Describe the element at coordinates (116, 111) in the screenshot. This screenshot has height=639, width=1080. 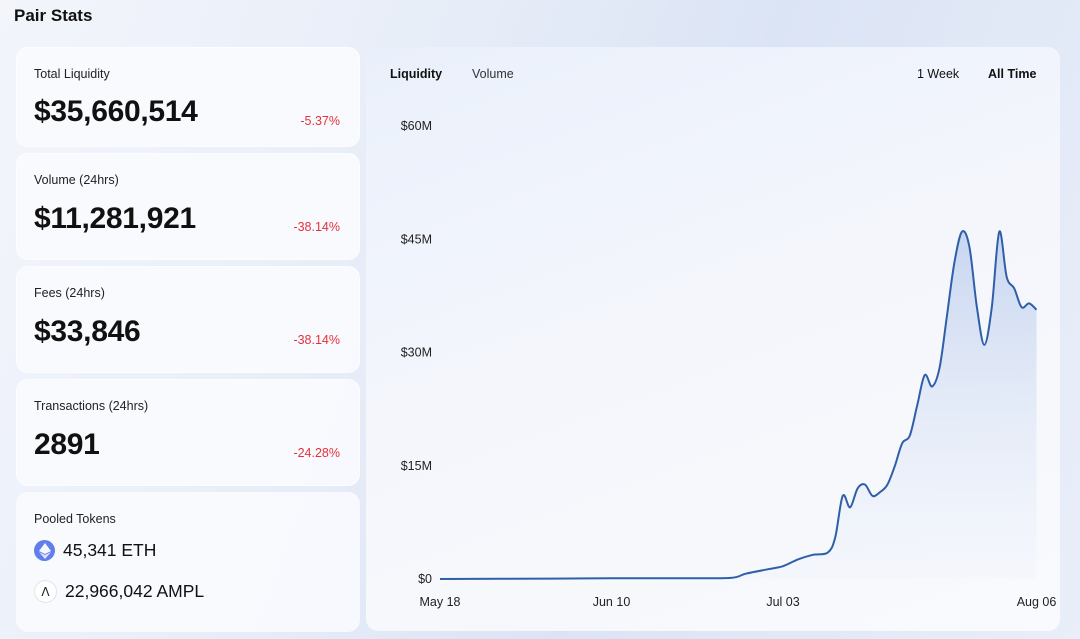
I see `stat-value: $35,660,514` at that location.